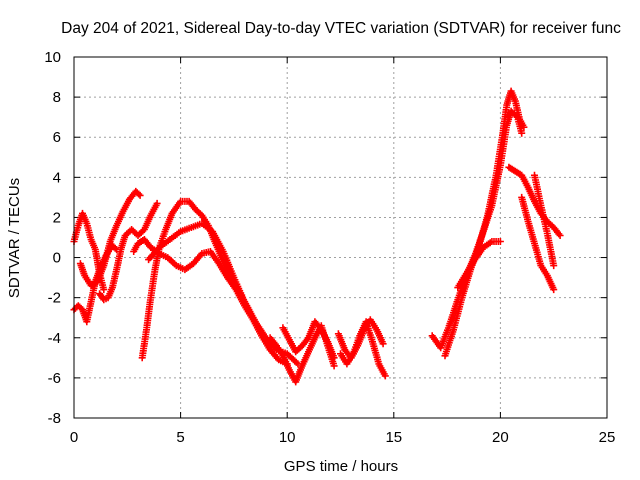 The height and width of the screenshot is (480, 640). Describe the element at coordinates (484, 223) in the screenshot. I see `series-arc-m` at that location.